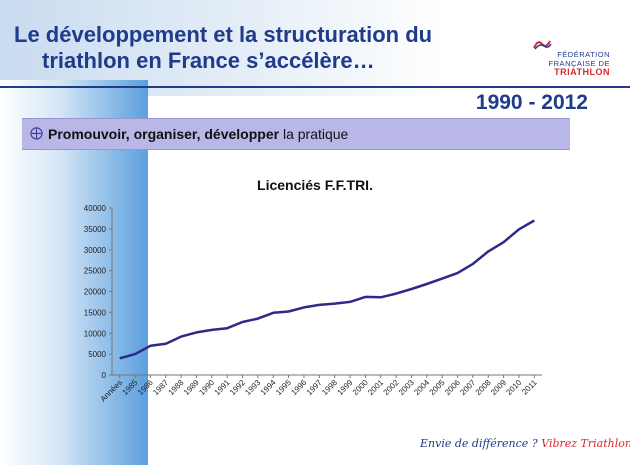 This screenshot has width=630, height=465. What do you see at coordinates (206, 387) in the screenshot?
I see `x-tick-label: 1990` at bounding box center [206, 387].